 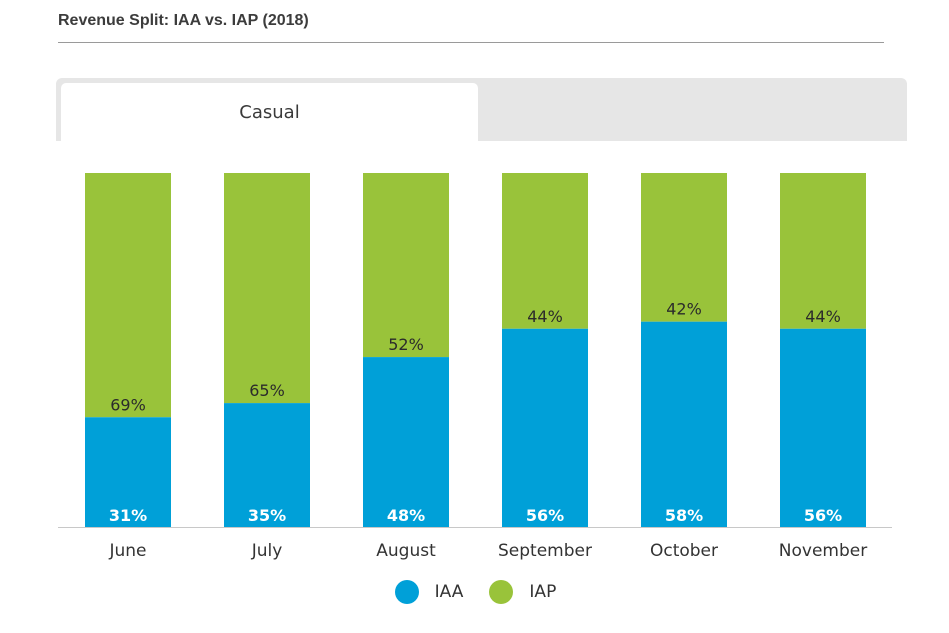 What do you see at coordinates (471, 42) in the screenshot?
I see `title-divider` at bounding box center [471, 42].